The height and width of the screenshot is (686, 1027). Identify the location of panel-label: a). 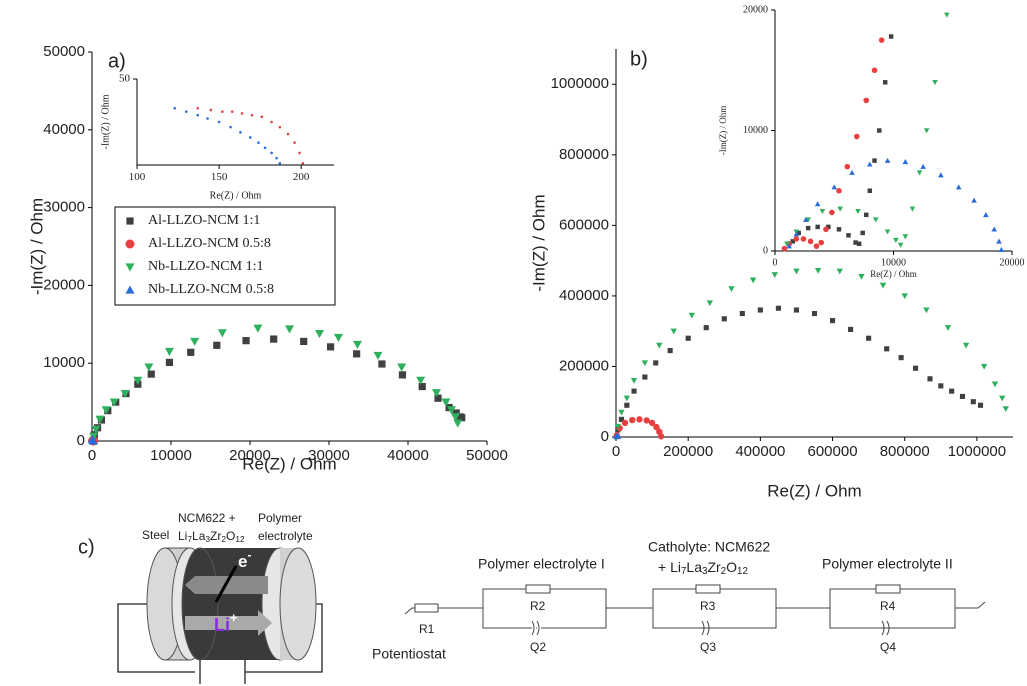
(117, 61).